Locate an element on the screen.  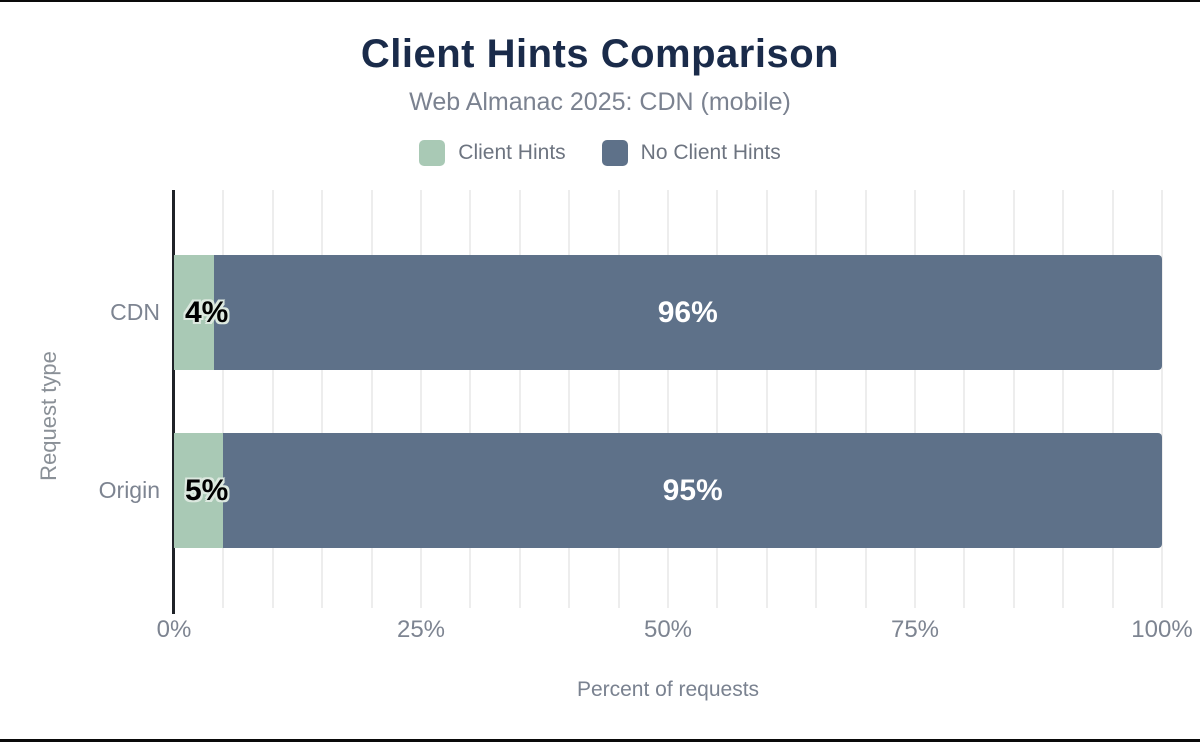
bar-segment-no-client-hints: 95% is located at coordinates (692, 490).